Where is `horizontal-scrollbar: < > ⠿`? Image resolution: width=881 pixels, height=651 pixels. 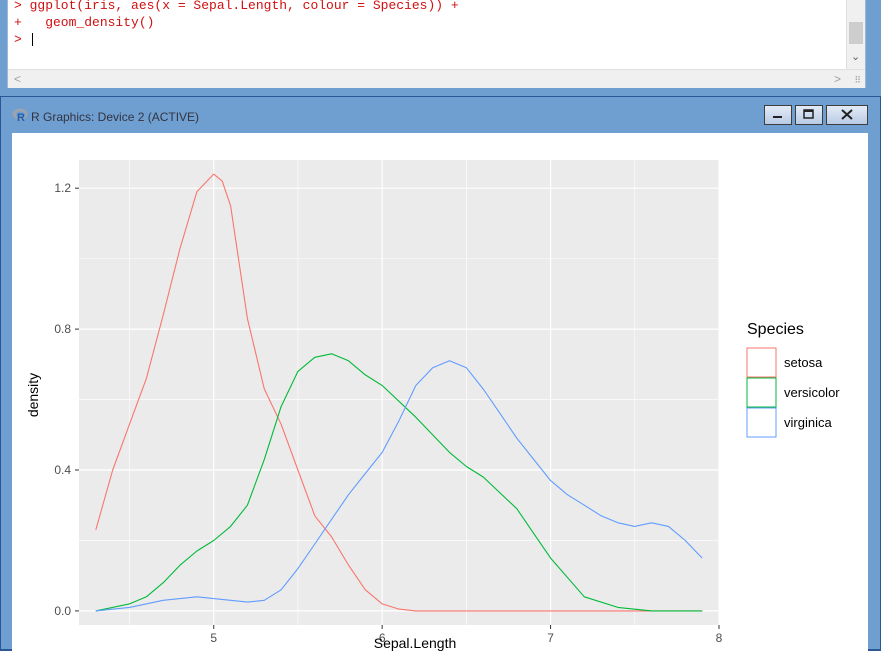
horizontal-scrollbar: < > ⠿ is located at coordinates (436, 78).